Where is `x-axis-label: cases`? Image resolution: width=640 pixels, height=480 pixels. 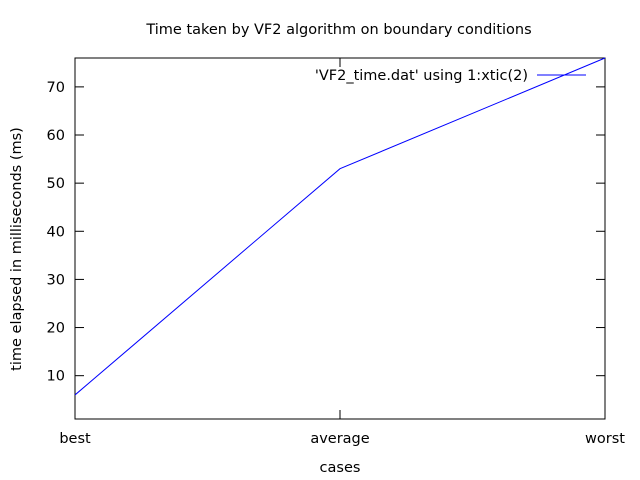
x-axis-label: cases is located at coordinates (340, 468).